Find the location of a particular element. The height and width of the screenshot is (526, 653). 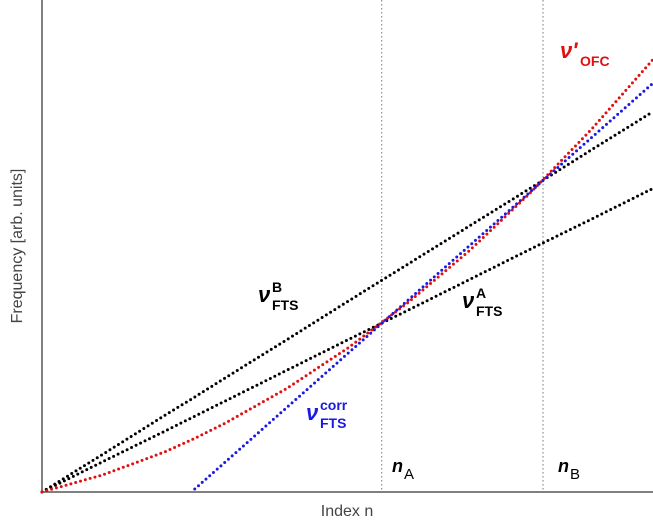

marker-sub: A is located at coordinates (409, 474).